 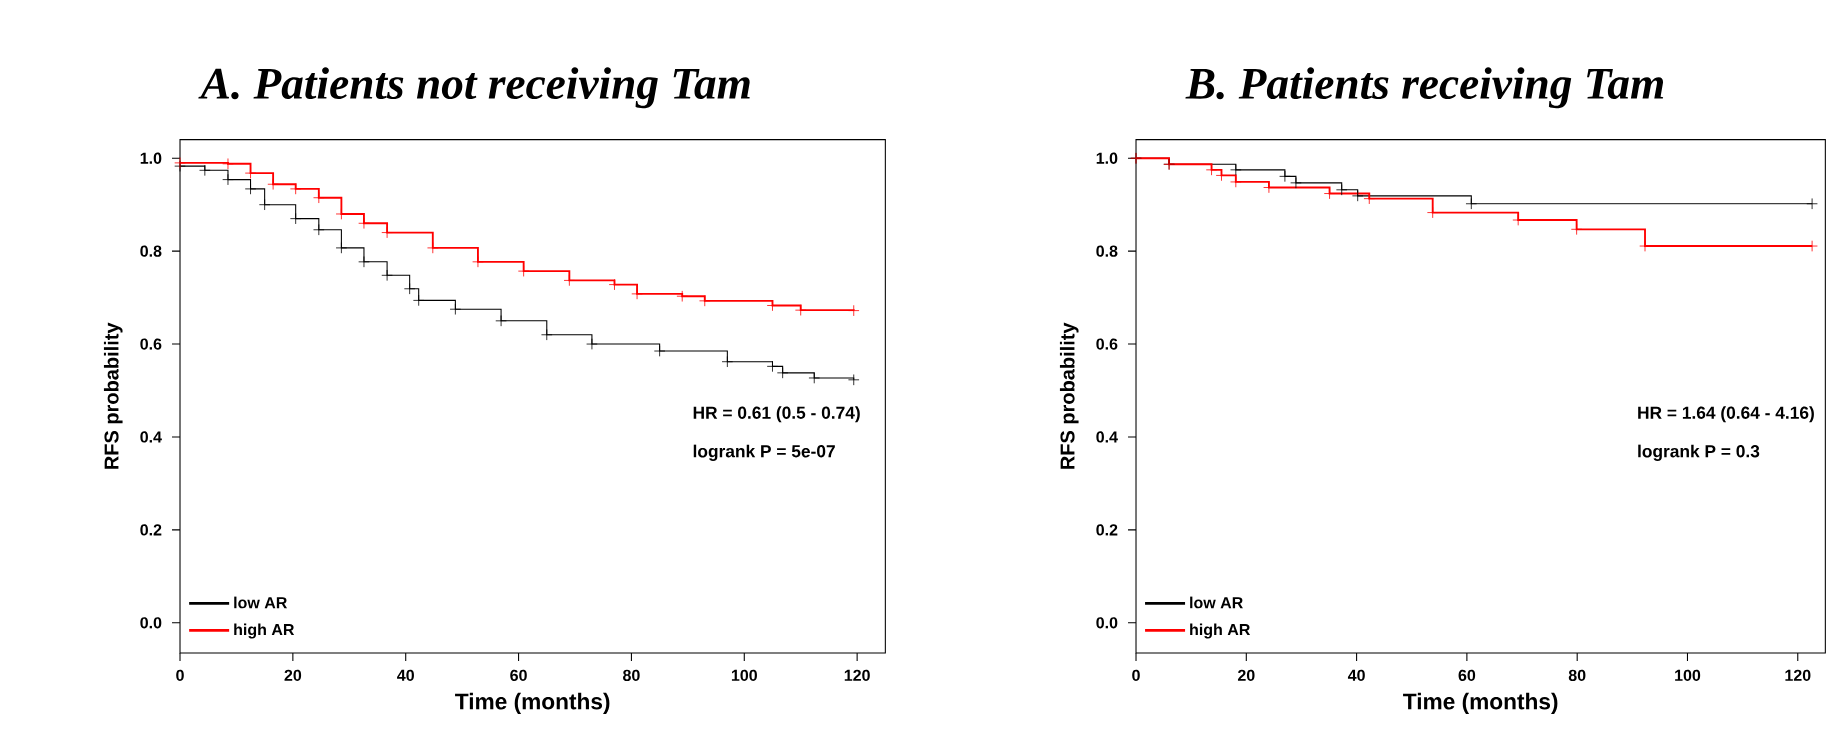 I want to click on annotation: HR = 1.64 (0.64 - 4.16), so click(x=1726, y=414).